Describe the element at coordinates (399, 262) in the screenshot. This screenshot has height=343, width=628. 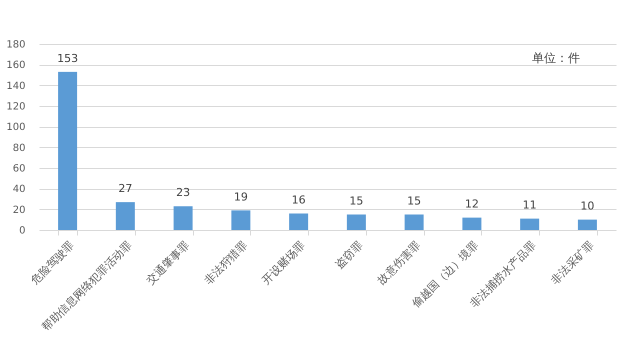
I see `x-tick-label: 故意伤害罪` at that location.